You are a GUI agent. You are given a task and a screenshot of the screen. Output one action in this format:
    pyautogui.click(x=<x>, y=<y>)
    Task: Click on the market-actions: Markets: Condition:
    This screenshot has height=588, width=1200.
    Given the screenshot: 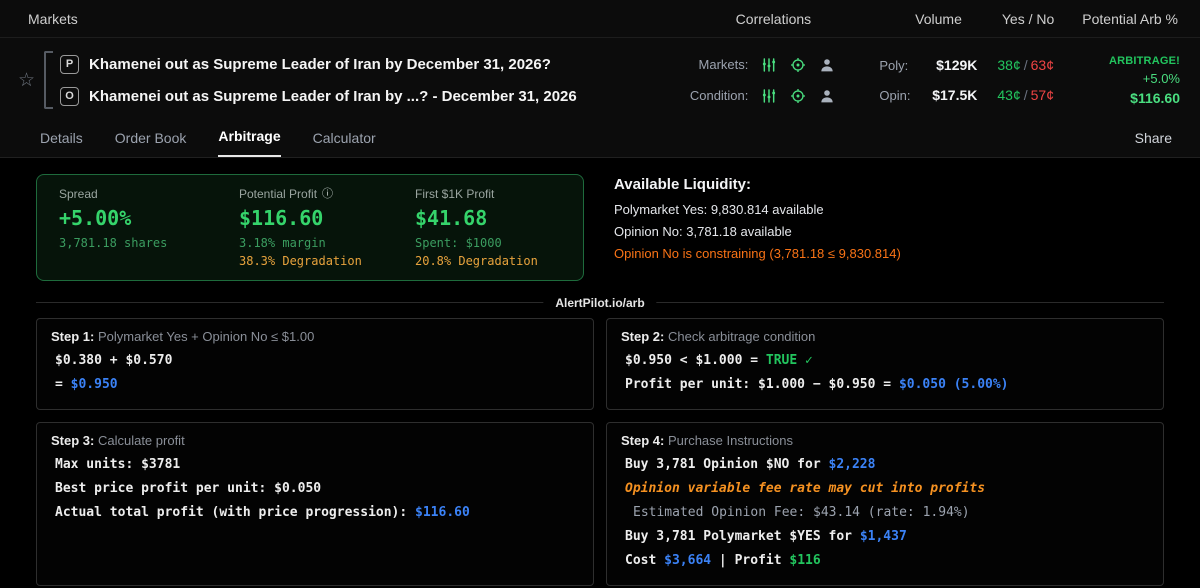 What is the action you would take?
    pyautogui.click(x=763, y=80)
    